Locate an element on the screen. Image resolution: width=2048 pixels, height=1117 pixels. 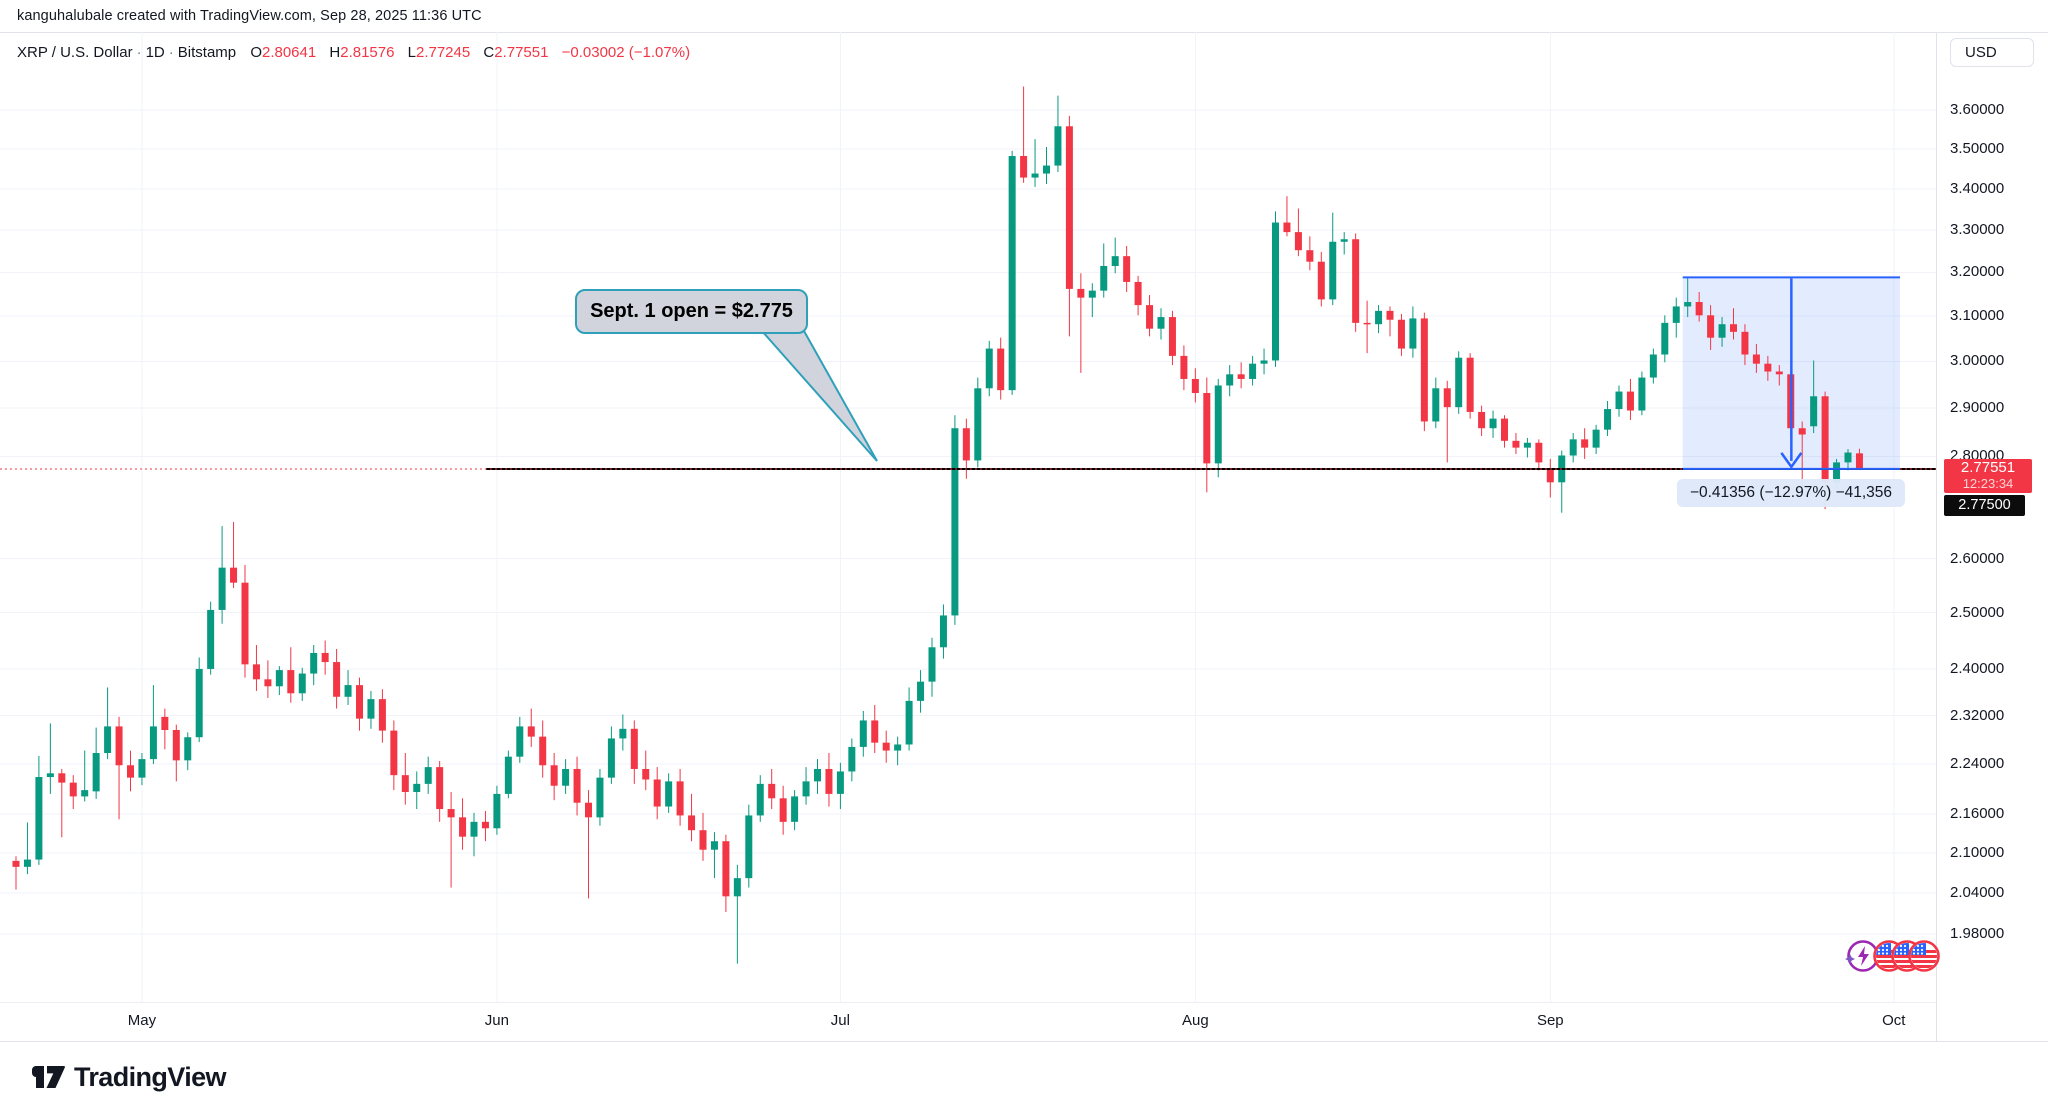
tradingview-logo-icon is located at coordinates (48, 1077).